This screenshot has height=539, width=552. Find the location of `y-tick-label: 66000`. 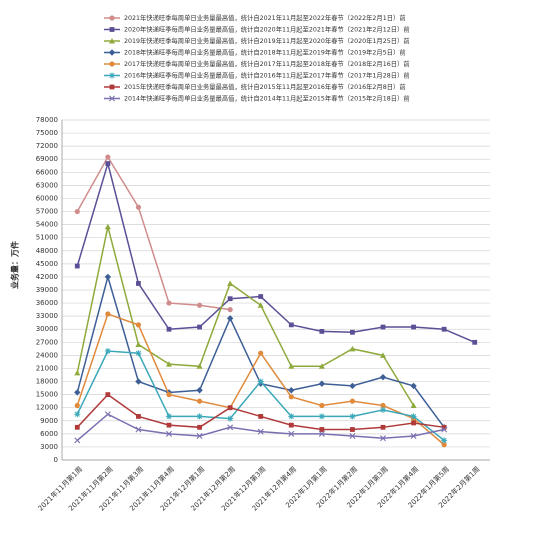

y-tick-label: 66000 is located at coordinates (47, 172).